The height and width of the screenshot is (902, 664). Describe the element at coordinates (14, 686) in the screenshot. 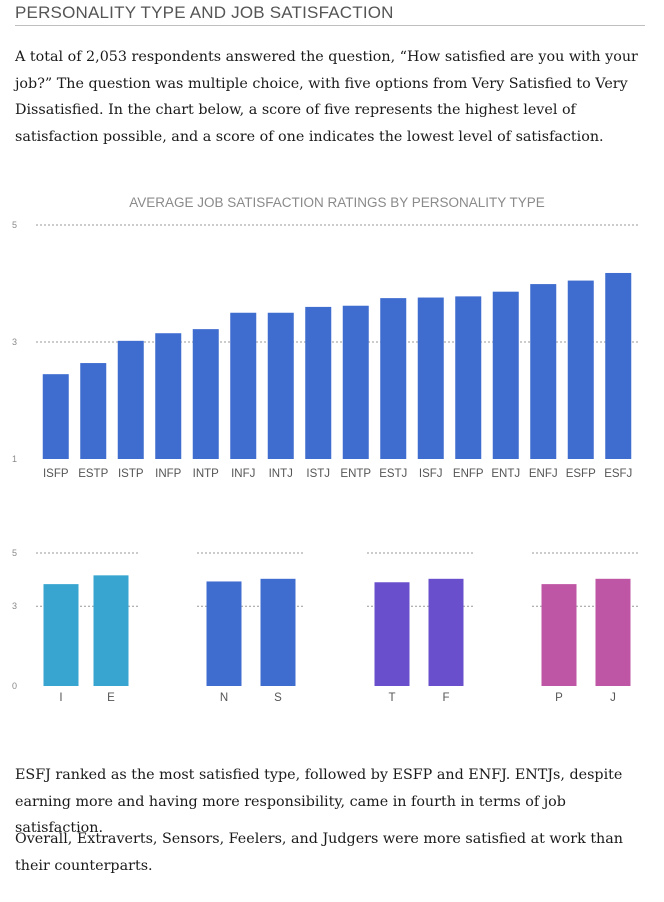

I see `y-tick-label: 0` at that location.